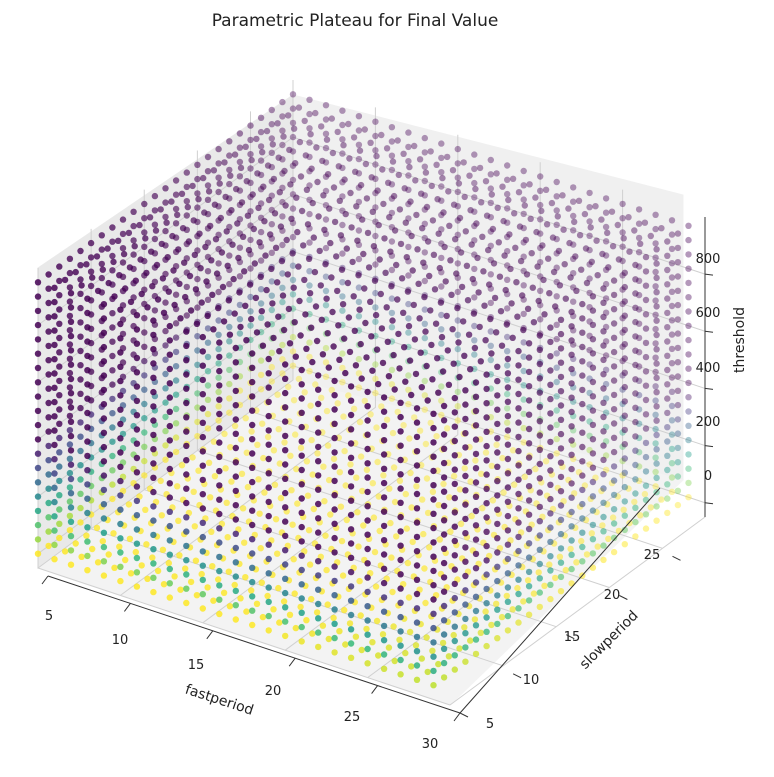 This screenshot has height=777, width=774. What do you see at coordinates (709, 503) in the screenshot?
I see `z-tick-mark` at bounding box center [709, 503].